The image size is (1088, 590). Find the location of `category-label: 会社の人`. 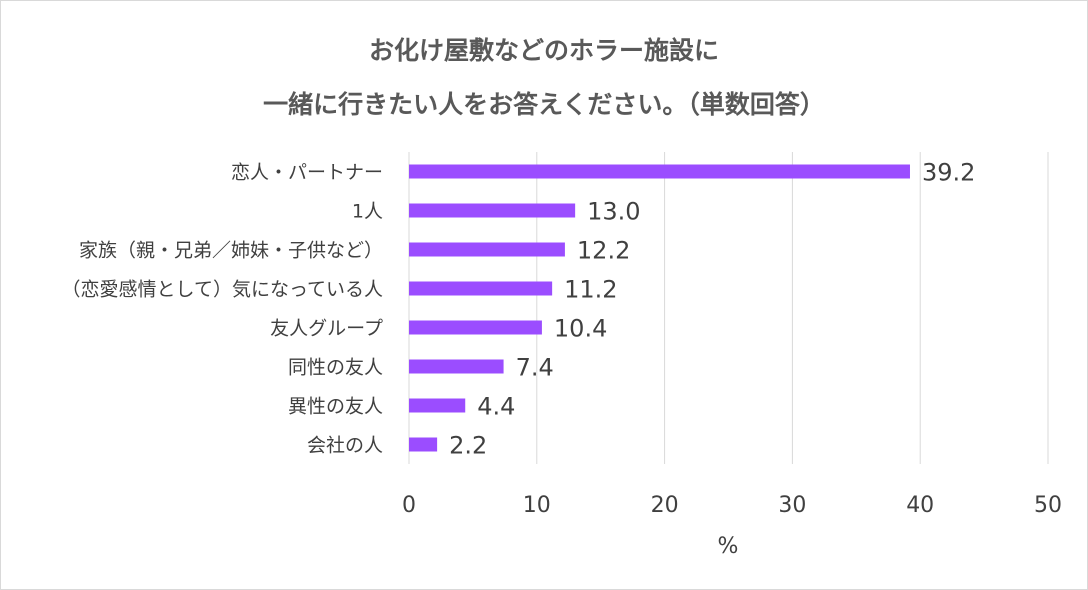

category-label: 会社の人 is located at coordinates (345, 446).